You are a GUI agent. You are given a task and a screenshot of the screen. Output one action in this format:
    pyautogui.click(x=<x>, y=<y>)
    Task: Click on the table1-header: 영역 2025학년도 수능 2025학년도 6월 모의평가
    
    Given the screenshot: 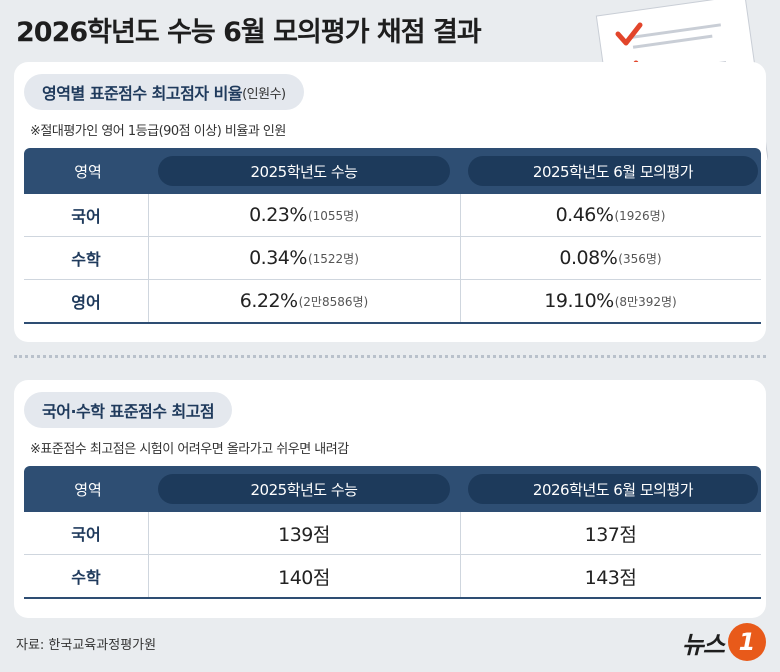 What is the action you would take?
    pyautogui.click(x=392, y=171)
    